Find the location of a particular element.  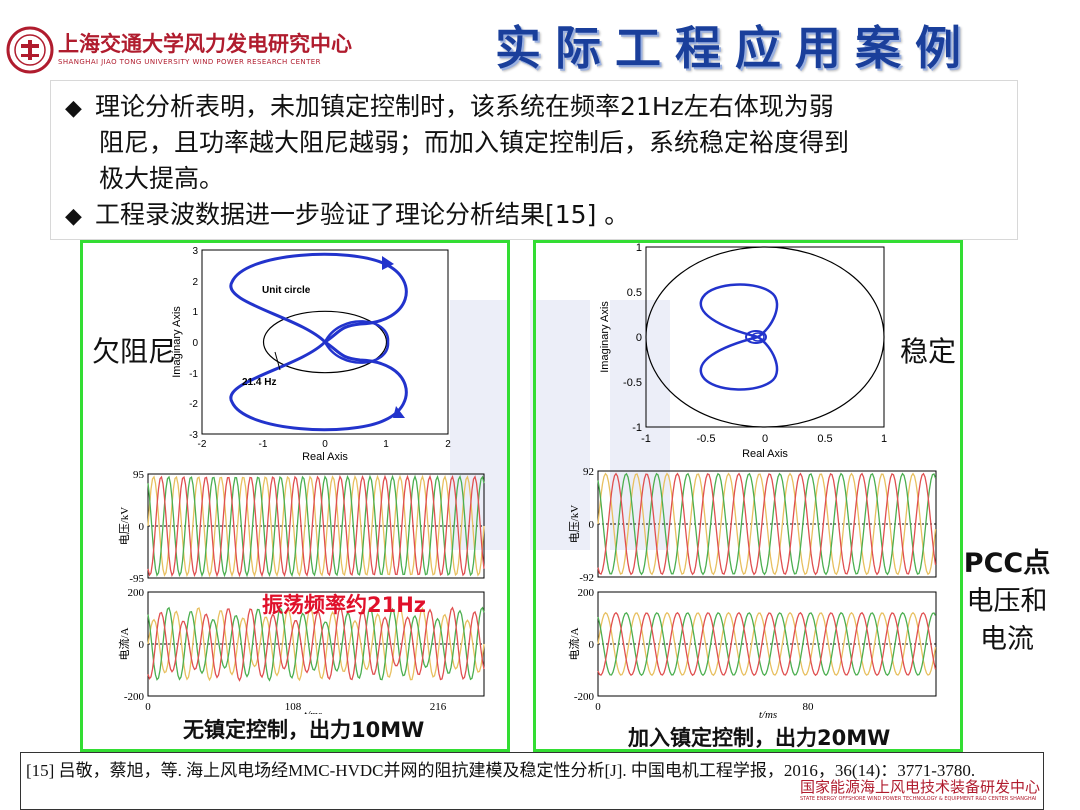

bullet-1: ◆ 理论分析表明，未加镇定控制时，该系统在频率21Hz左右体现为弱 is located at coordinates (449, 108).